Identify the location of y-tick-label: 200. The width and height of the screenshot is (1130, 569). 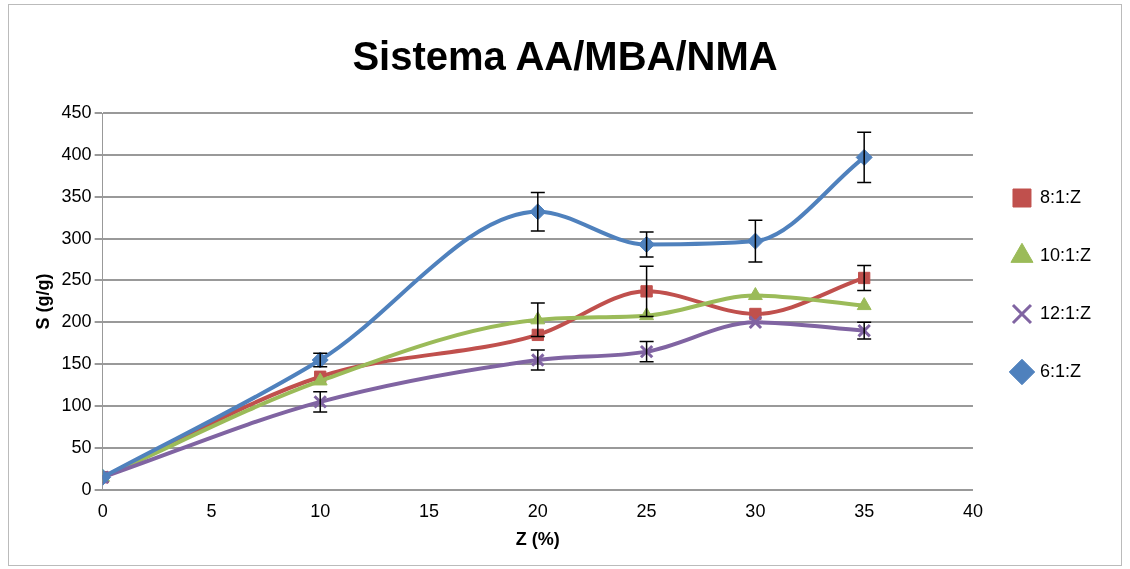
(76, 321).